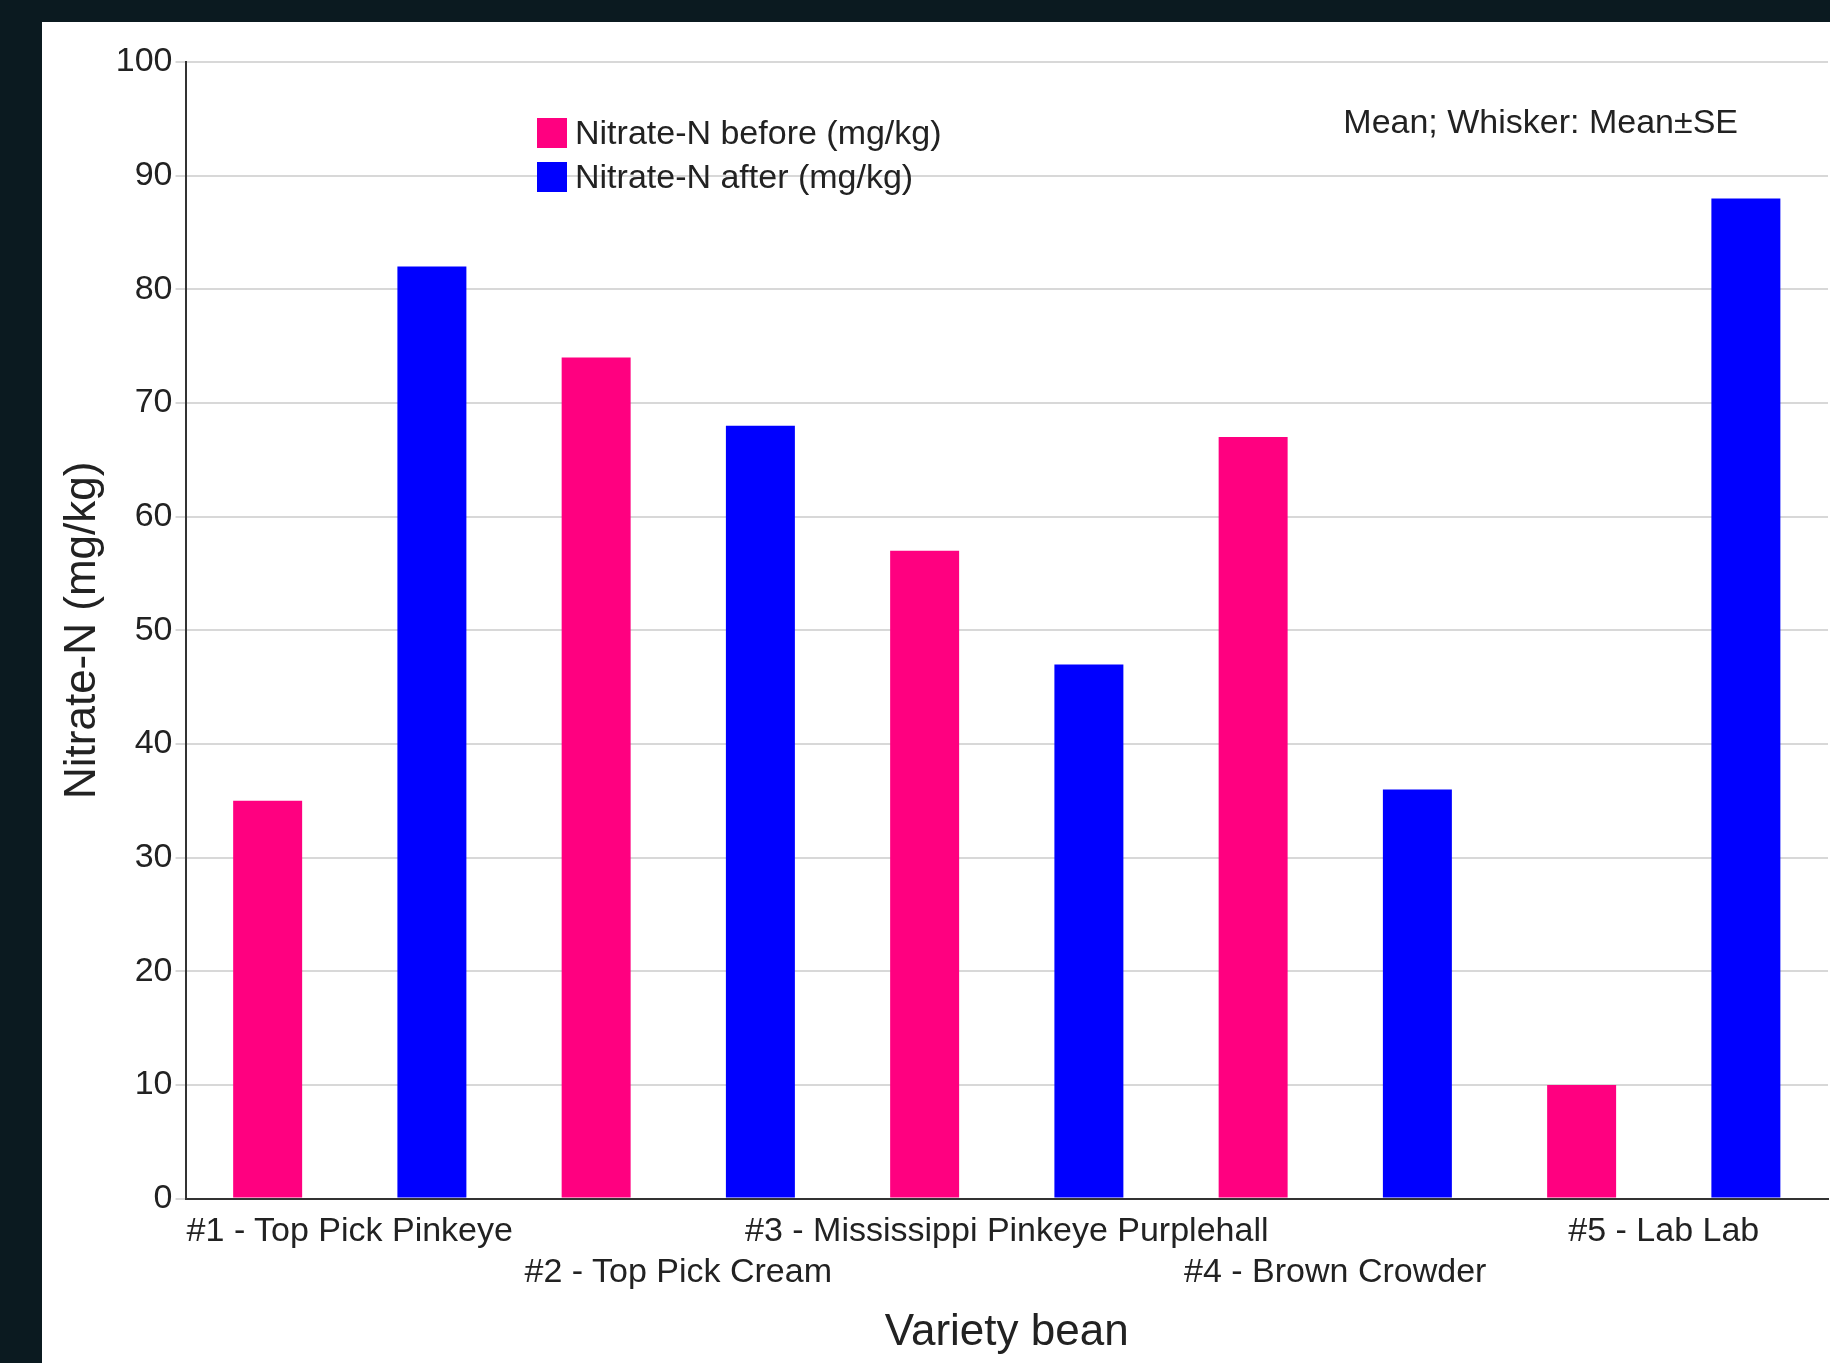  I want to click on x-tick-label: #2 - Top Pick Cream, so click(678, 1270).